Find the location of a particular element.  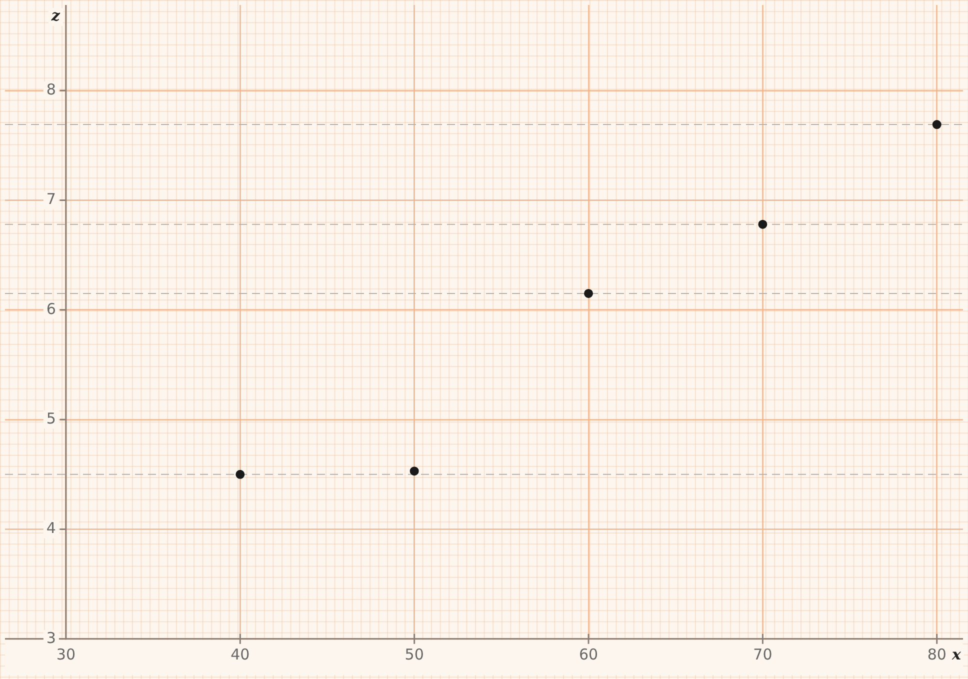

y-tick-label: 7 is located at coordinates (51, 199).